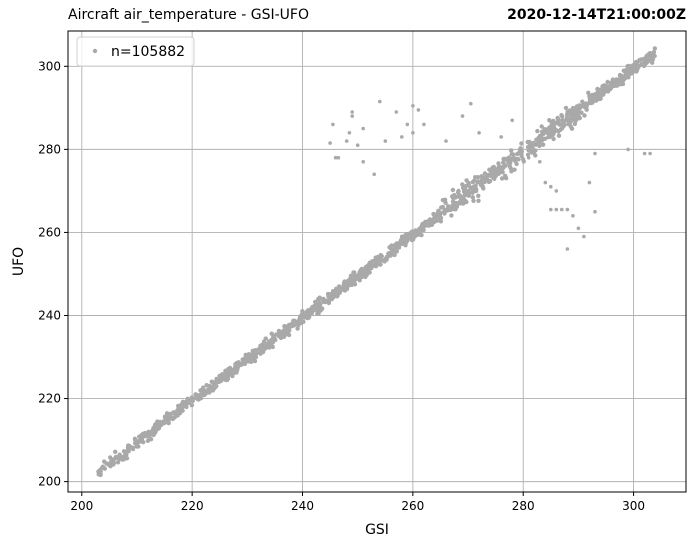  Describe the element at coordinates (49, 232) in the screenshot. I see `y-tick-label: 260` at that location.